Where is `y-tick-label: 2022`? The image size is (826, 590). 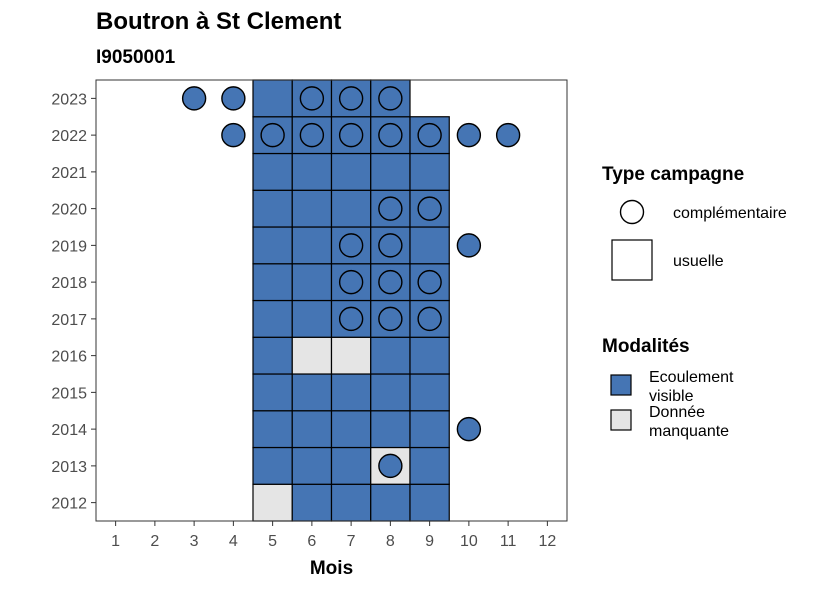
y-tick-label: 2022 is located at coordinates (69, 136).